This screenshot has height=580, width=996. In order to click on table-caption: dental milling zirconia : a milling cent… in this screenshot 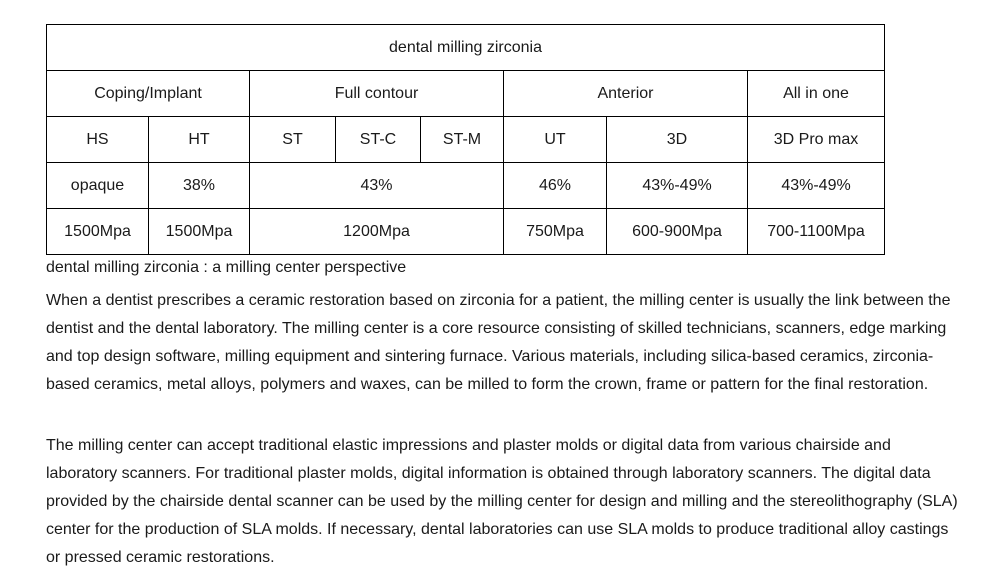, I will do `click(226, 267)`.